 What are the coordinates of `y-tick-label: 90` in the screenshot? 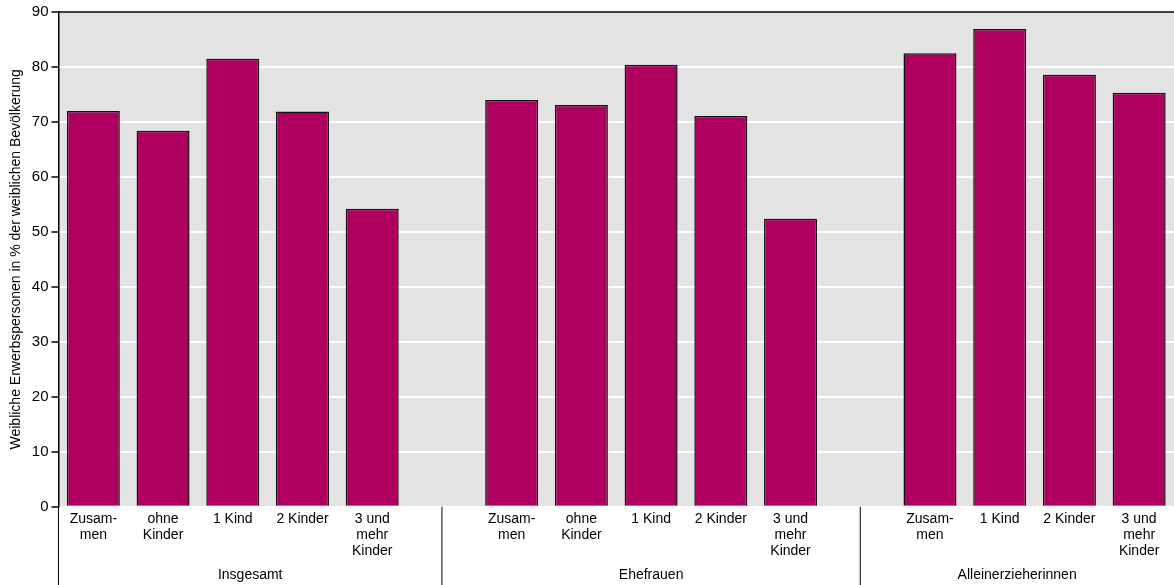 It's located at (40, 11).